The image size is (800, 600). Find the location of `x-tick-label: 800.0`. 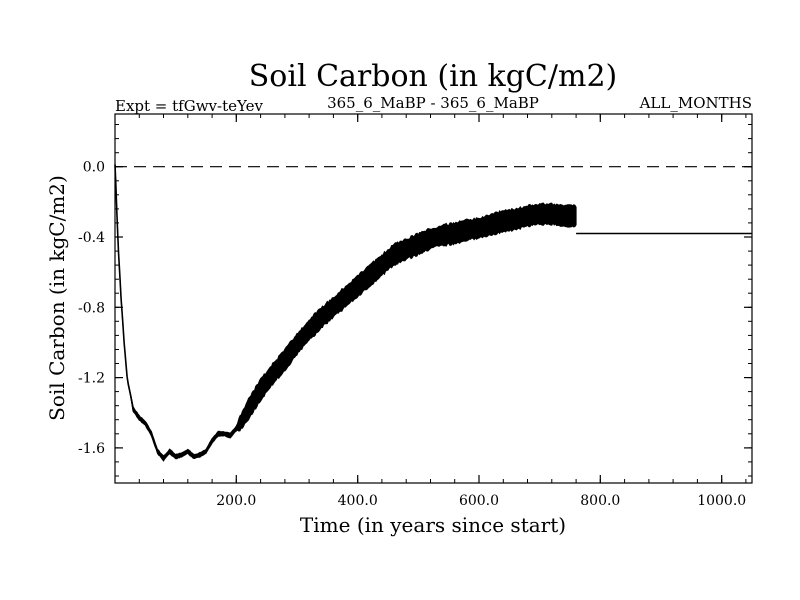

x-tick-label: 800.0 is located at coordinates (600, 501).